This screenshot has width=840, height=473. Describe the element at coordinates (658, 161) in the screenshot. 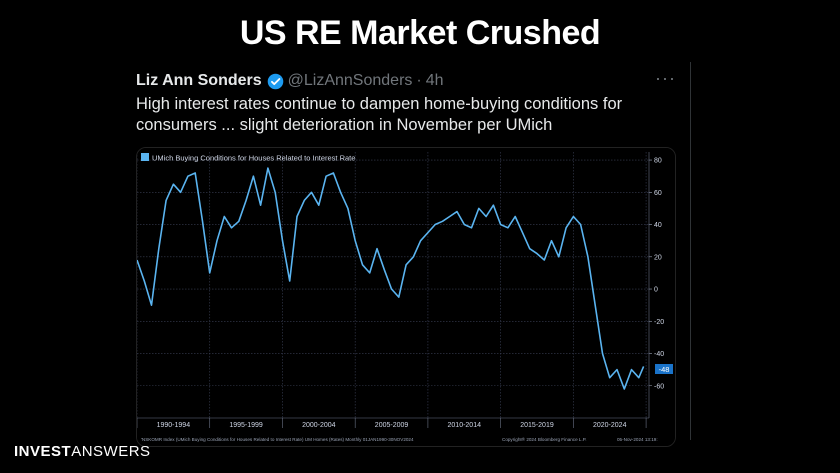

I see `y-tick-label: 80` at that location.